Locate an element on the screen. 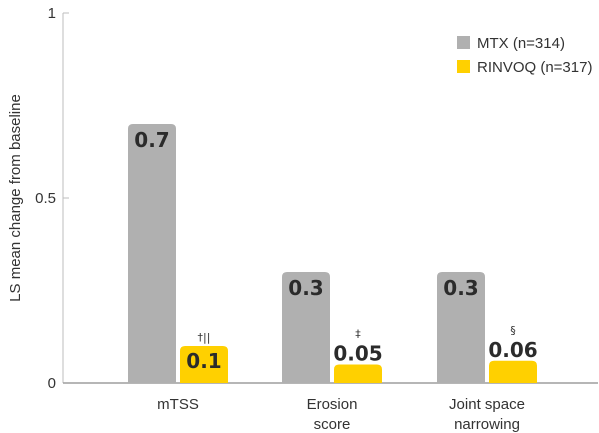 The width and height of the screenshot is (599, 433). category-label: mTSS is located at coordinates (178, 404).